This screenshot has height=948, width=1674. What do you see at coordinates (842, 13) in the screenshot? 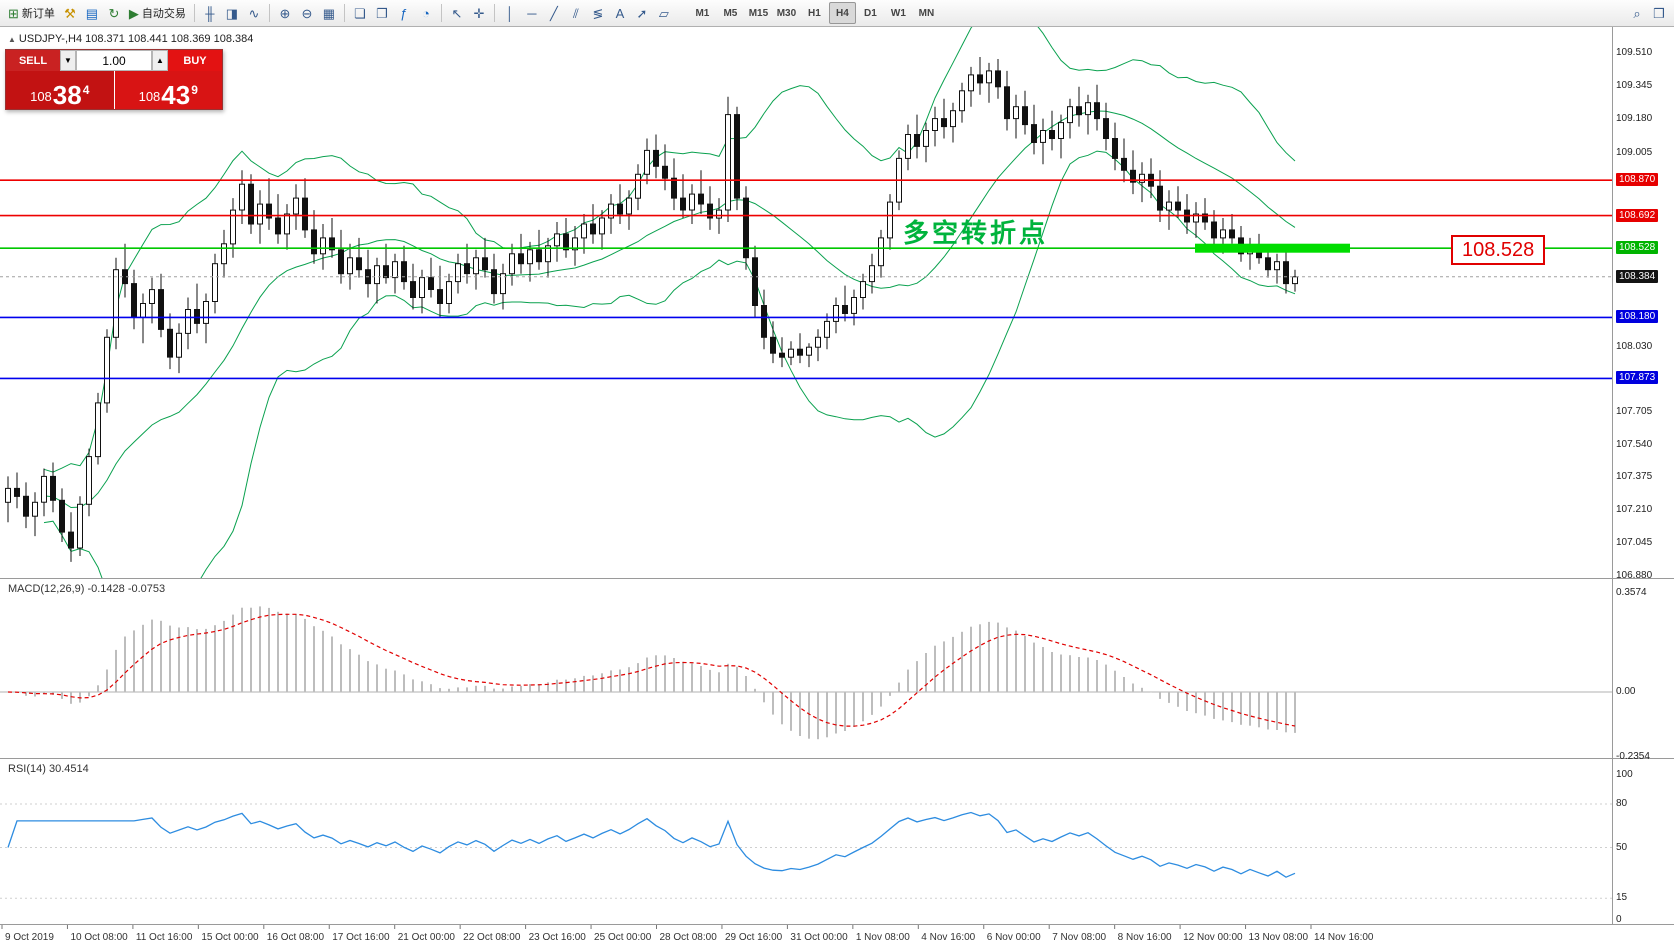
I see `timeframe-h4-button: H4` at bounding box center [842, 13].